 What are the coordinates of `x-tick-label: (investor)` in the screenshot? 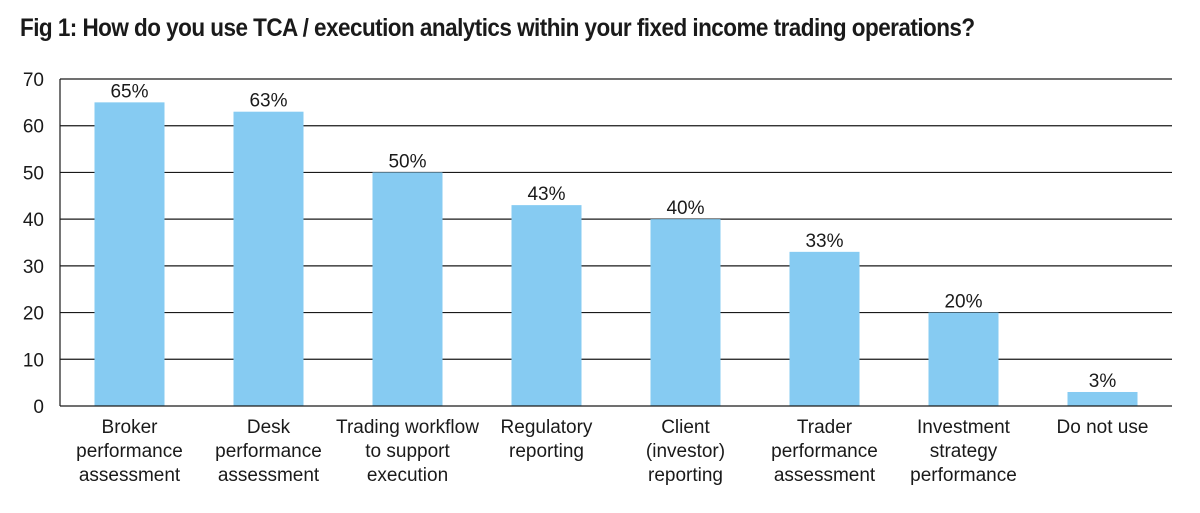 It's located at (685, 451).